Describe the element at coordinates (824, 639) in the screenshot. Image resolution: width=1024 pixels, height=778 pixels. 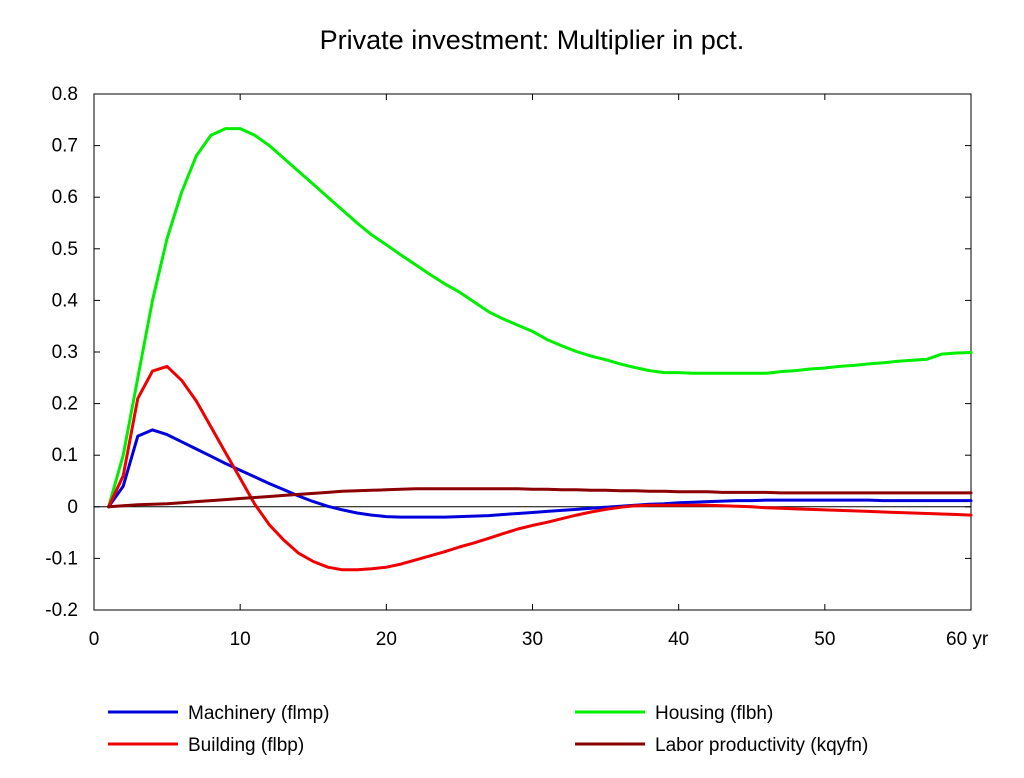
I see `x-tick-label: 50` at that location.